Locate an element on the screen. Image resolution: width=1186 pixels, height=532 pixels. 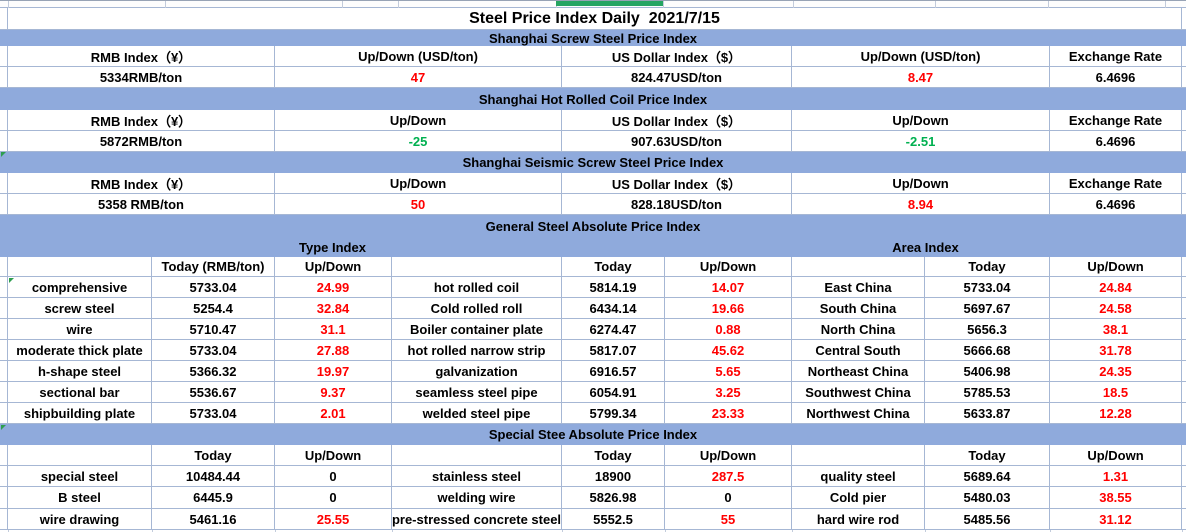
row-label-cell: special steel is located at coordinates (80, 476).